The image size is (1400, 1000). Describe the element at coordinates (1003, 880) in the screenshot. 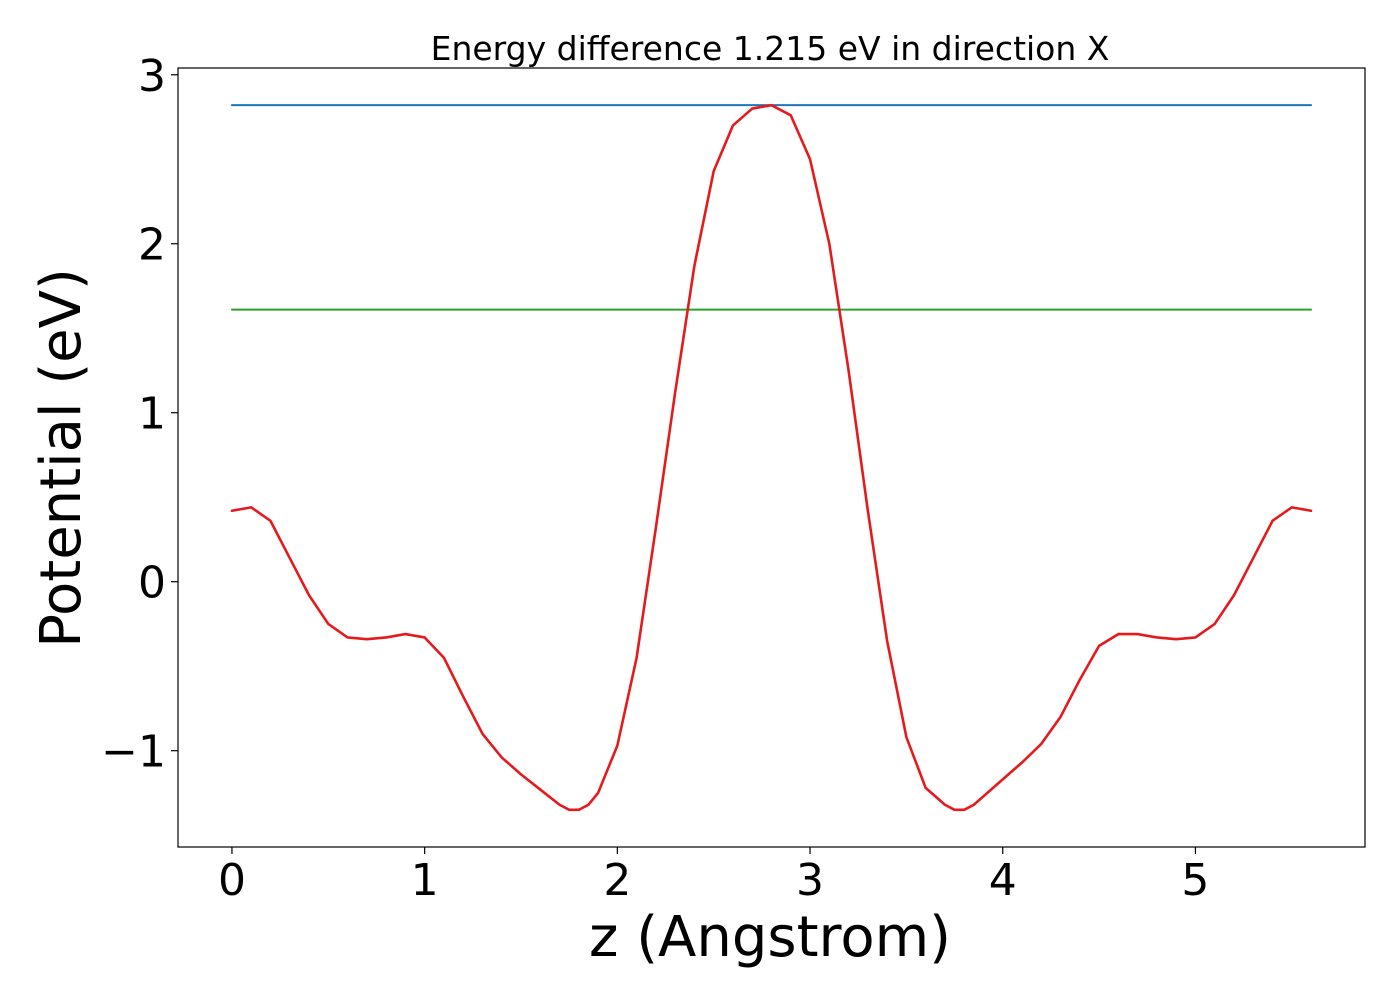

I see `x-tick-label: 4` at that location.